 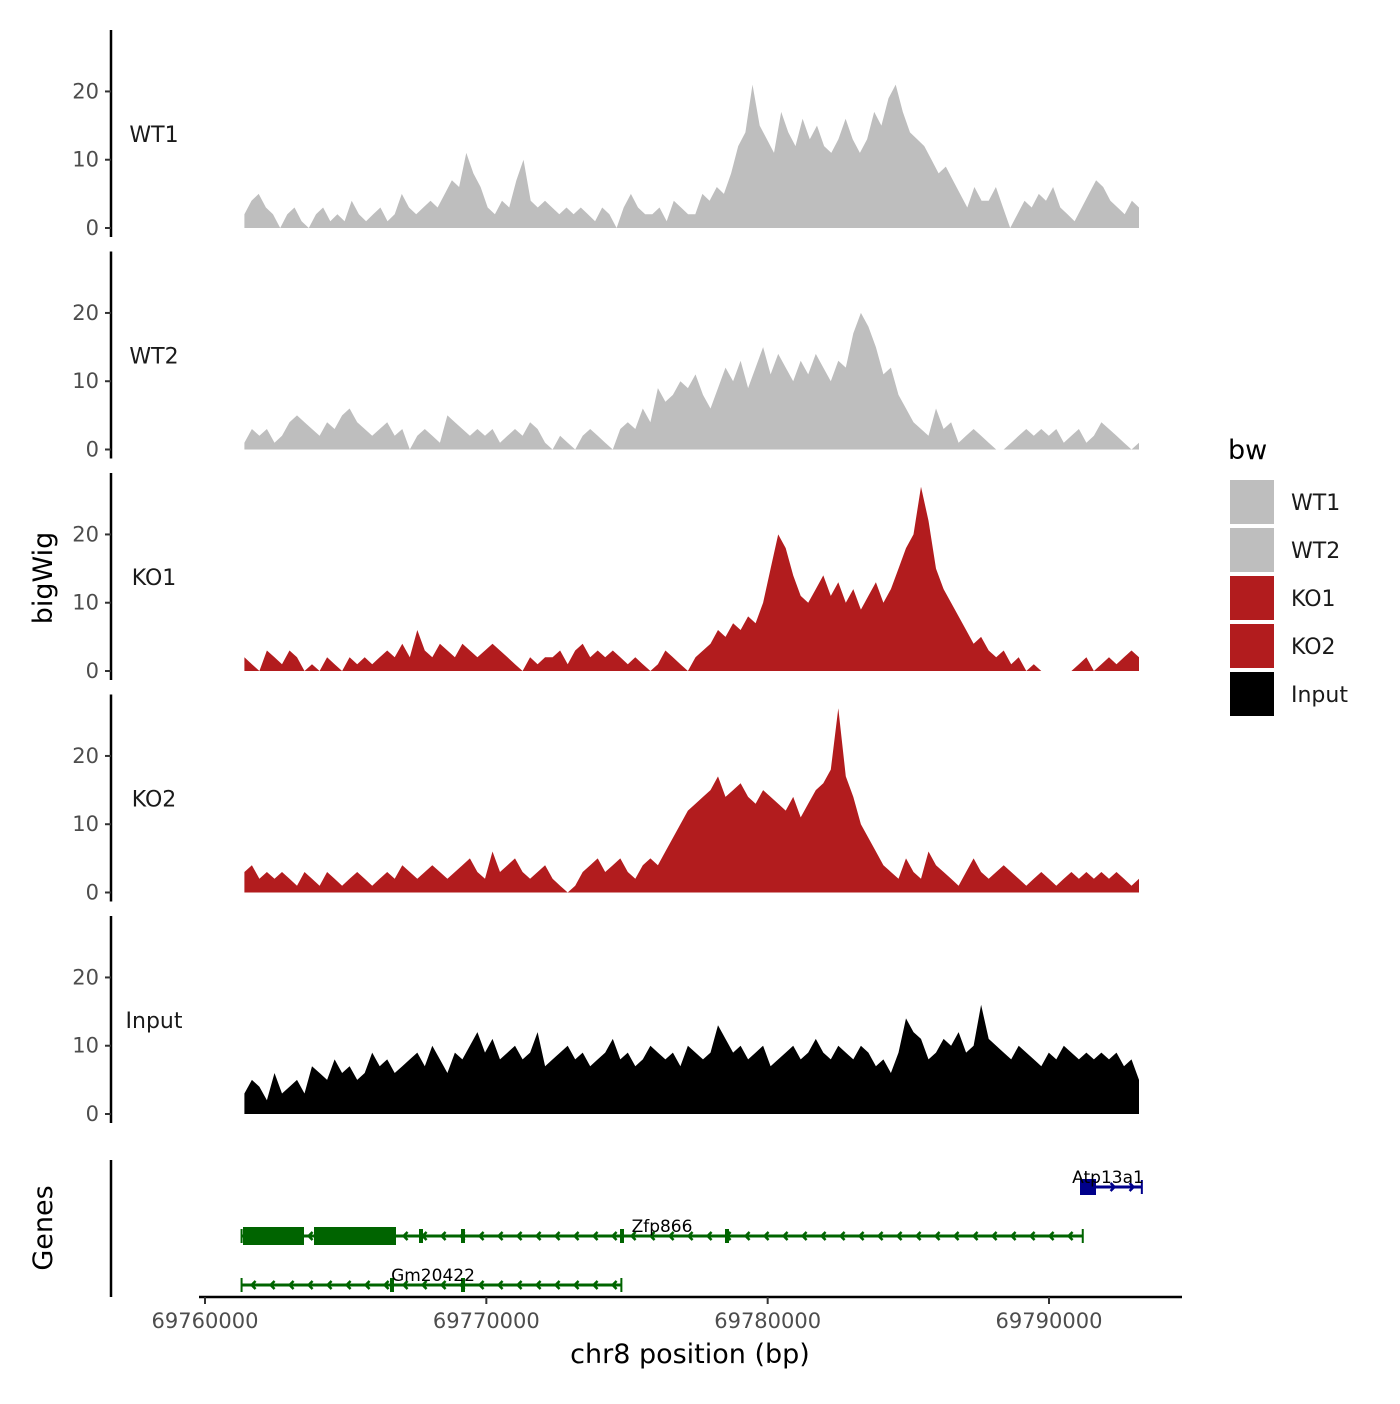 What do you see at coordinates (1252, 502) in the screenshot?
I see `legend-key-wt1` at bounding box center [1252, 502].